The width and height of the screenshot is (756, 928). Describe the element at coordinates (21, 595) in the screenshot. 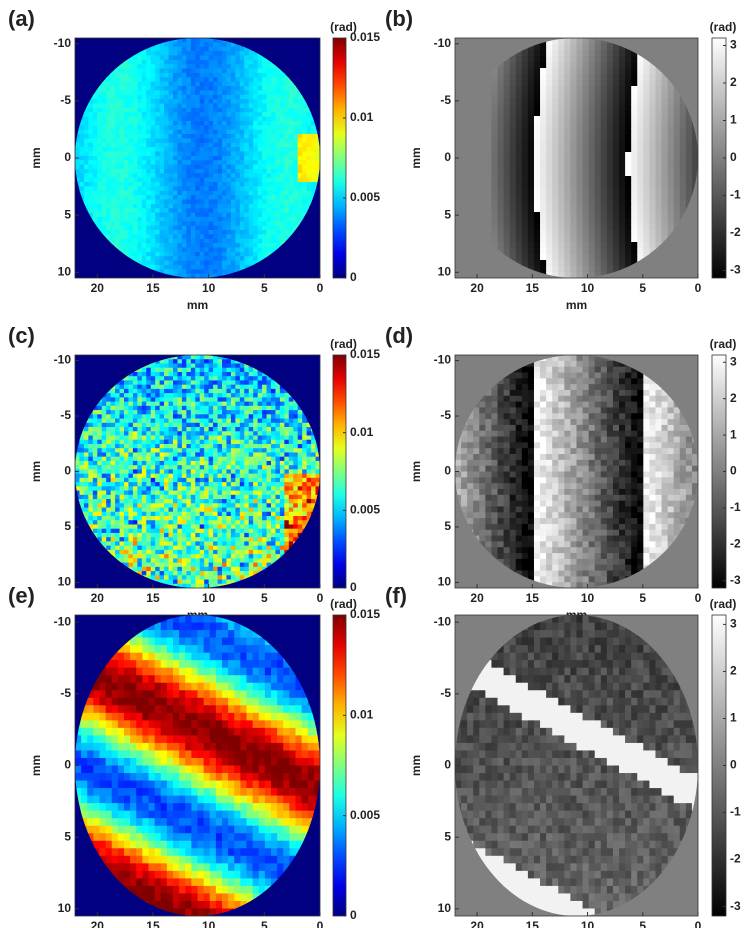

I see `panel-label: (e)` at that location.